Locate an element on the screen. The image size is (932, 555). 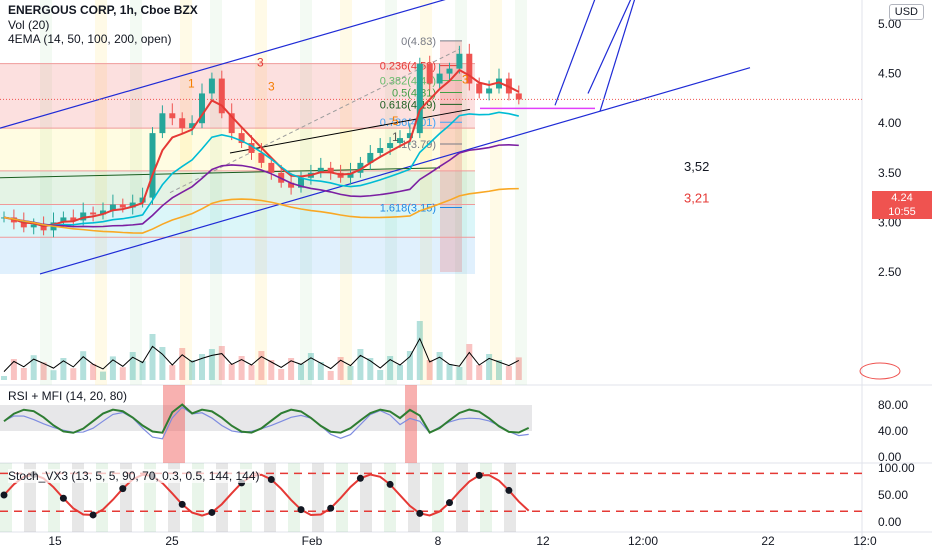
ema100-line is located at coordinates (261, 186).